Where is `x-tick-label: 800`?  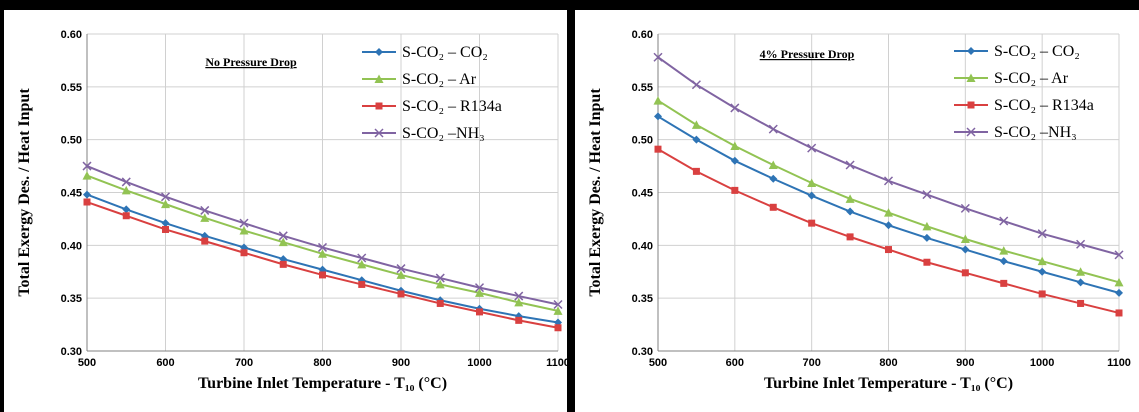 x-tick-label: 800 is located at coordinates (888, 363).